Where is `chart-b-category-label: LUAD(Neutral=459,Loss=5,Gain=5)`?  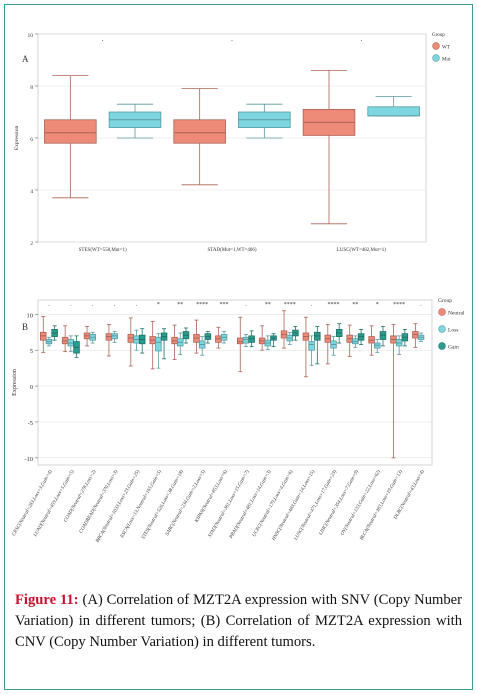 chart-b-category-label: LUAD(Neutral=459,Loss=5,Gain=5) is located at coordinates (54, 503).